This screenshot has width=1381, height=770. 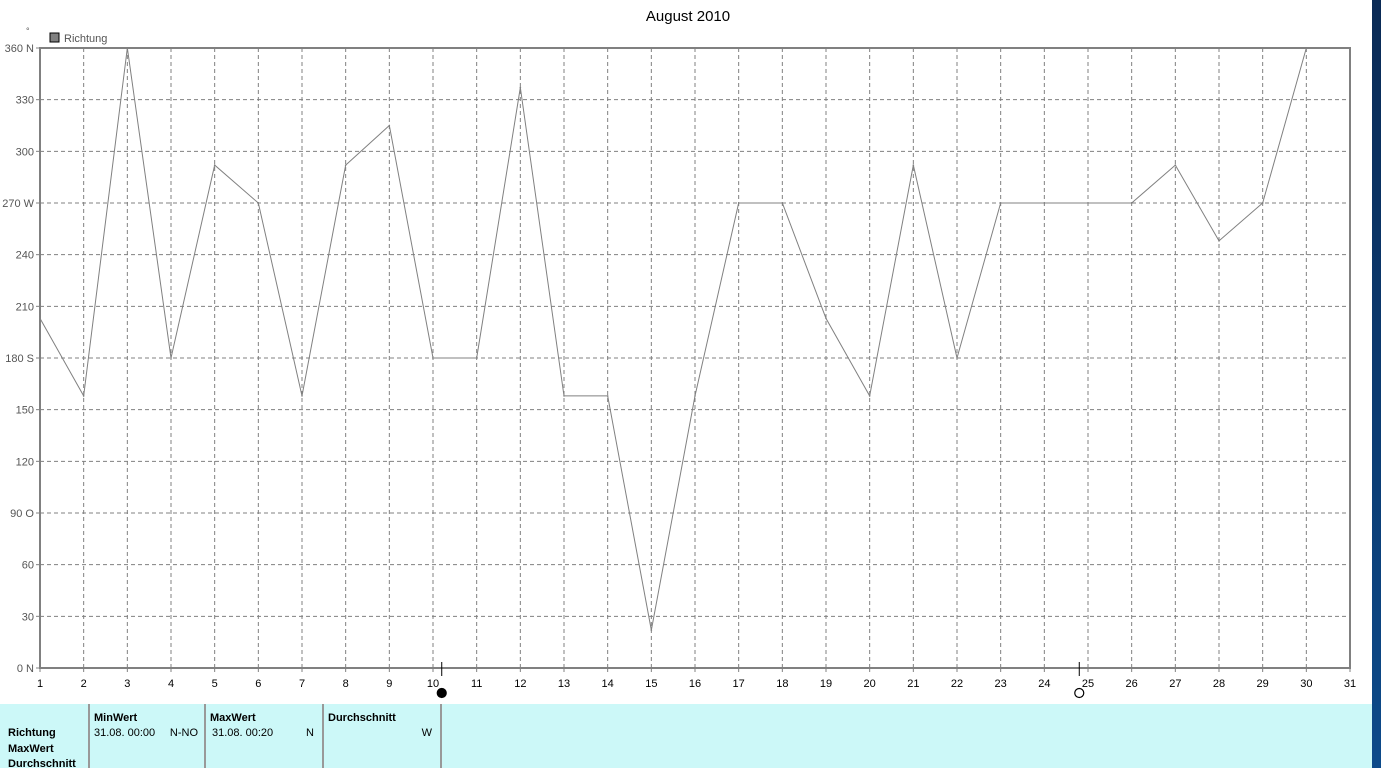 I want to click on y-tick-label: 360 N, so click(x=19, y=49).